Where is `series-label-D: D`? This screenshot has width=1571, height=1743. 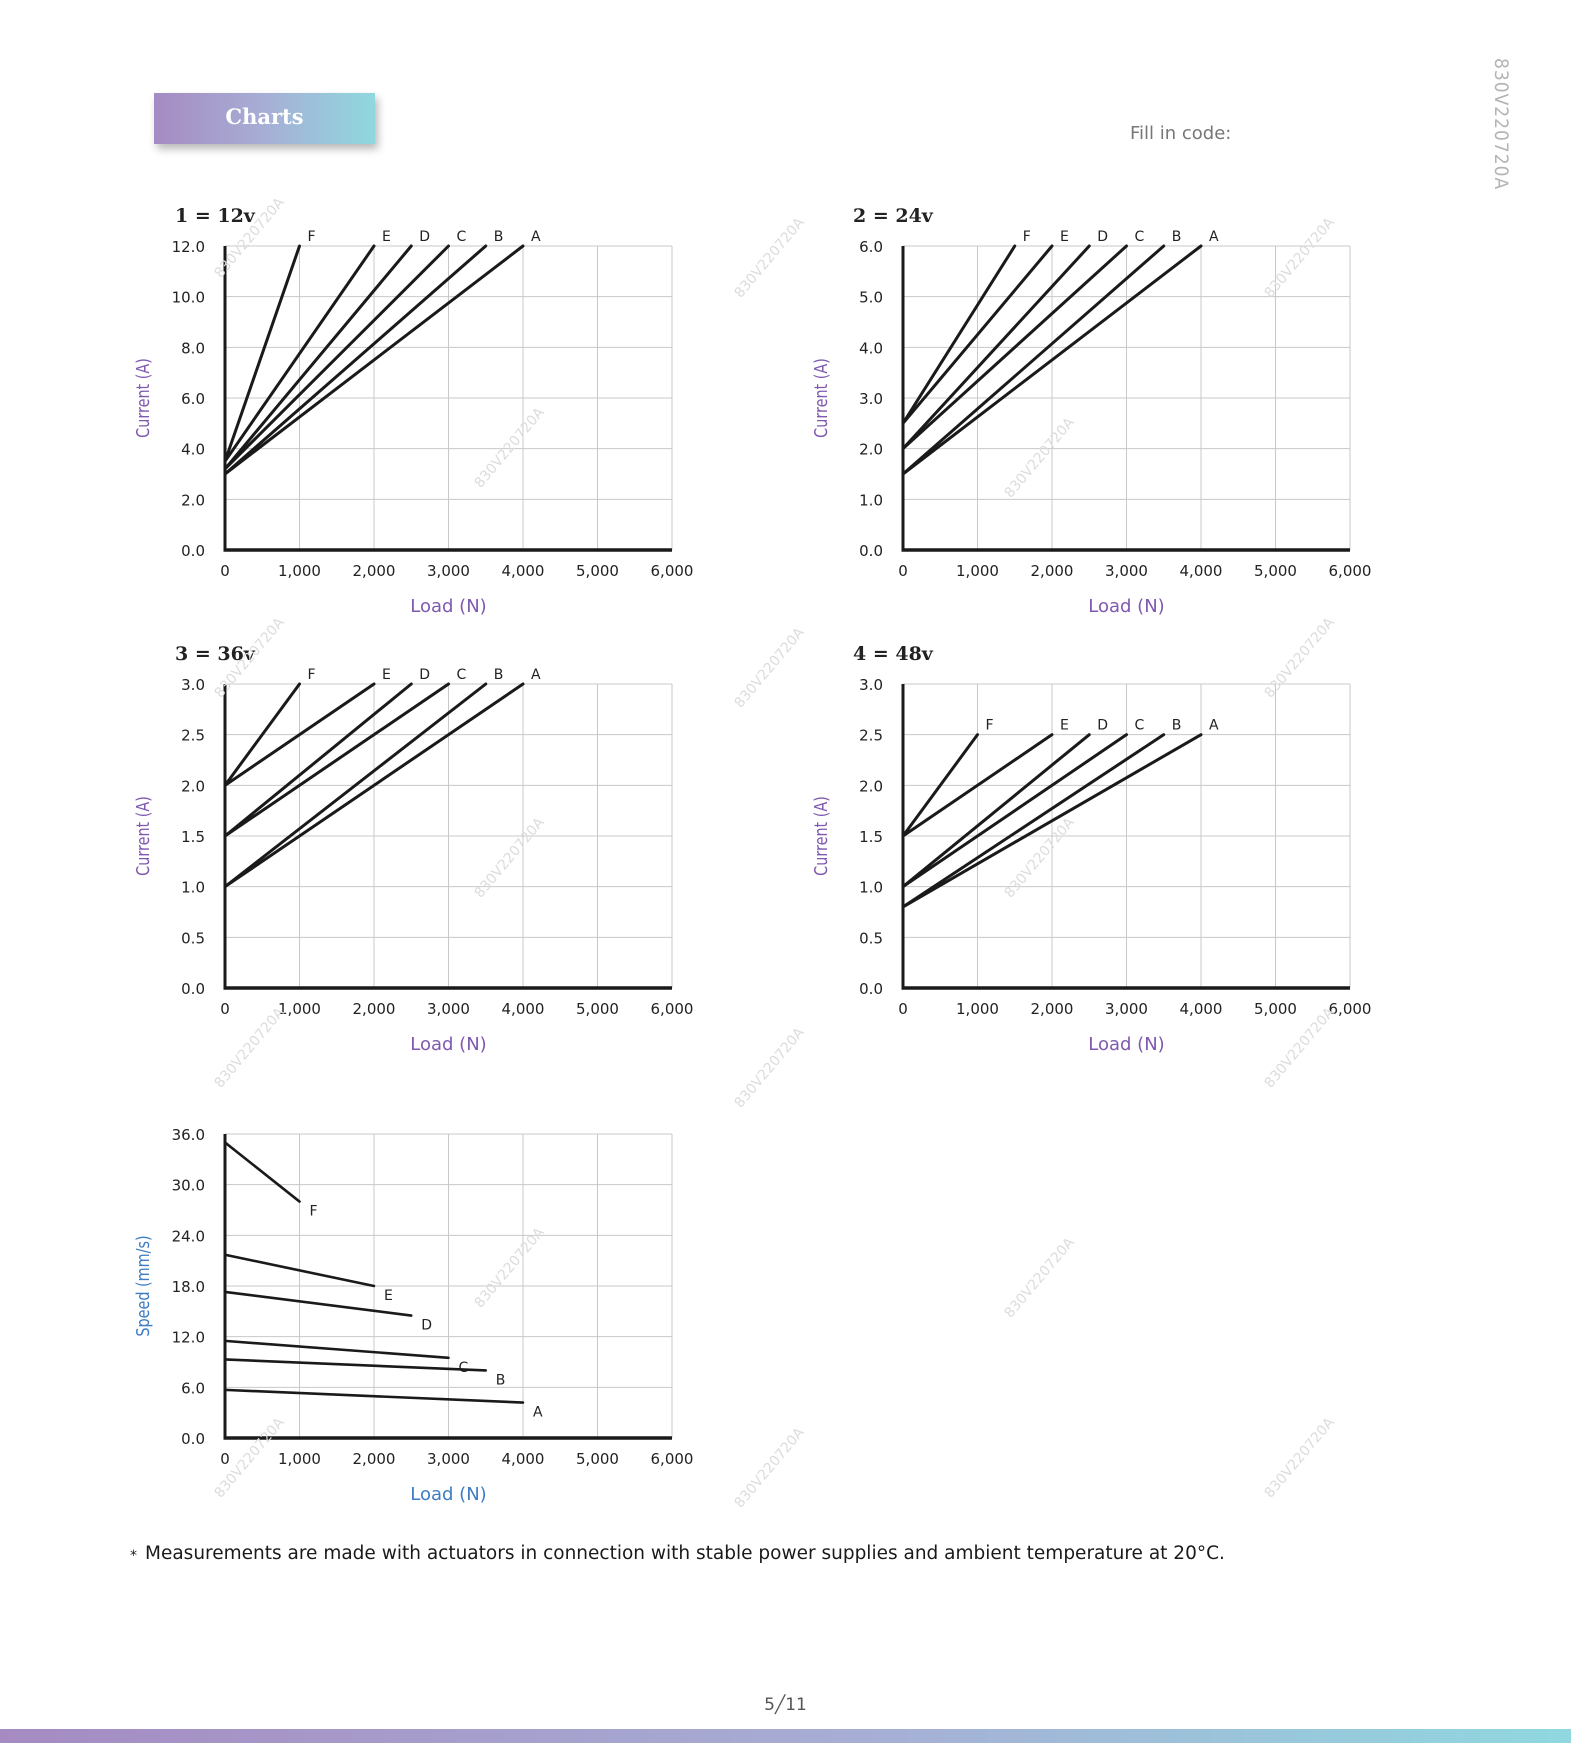
series-label-D: D is located at coordinates (1102, 237).